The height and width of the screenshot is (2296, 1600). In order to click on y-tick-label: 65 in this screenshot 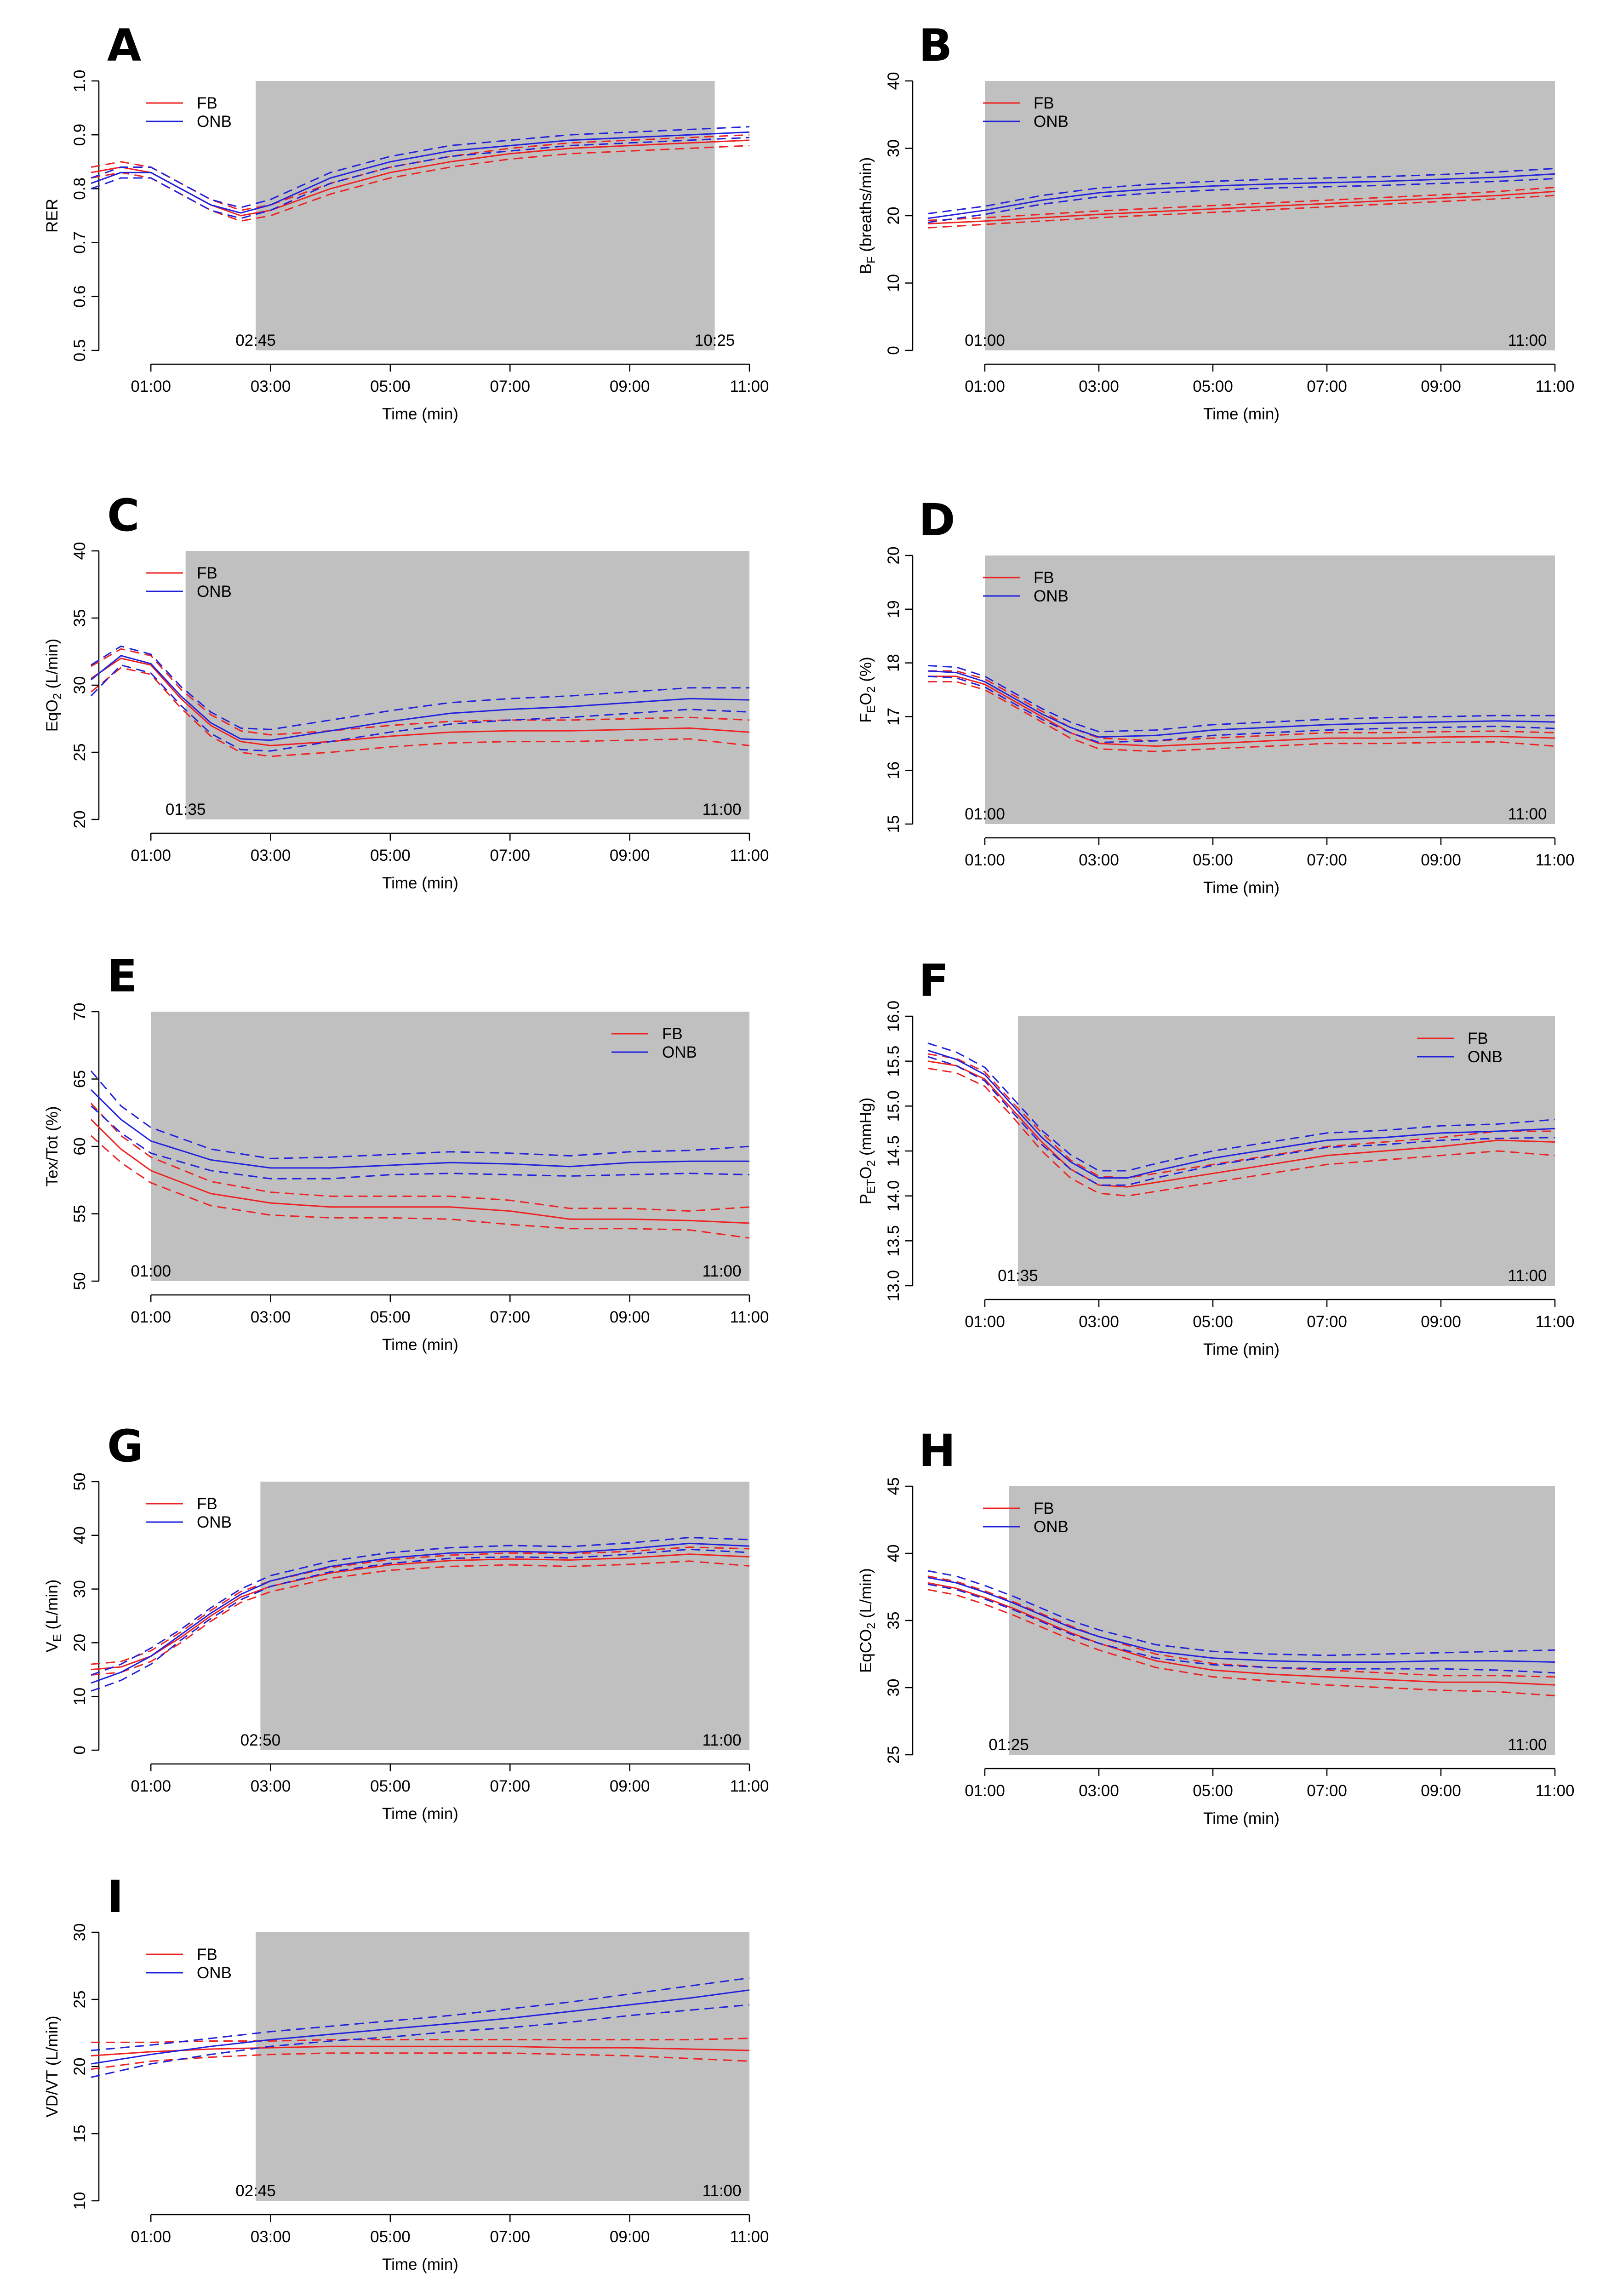, I will do `click(80, 1079)`.